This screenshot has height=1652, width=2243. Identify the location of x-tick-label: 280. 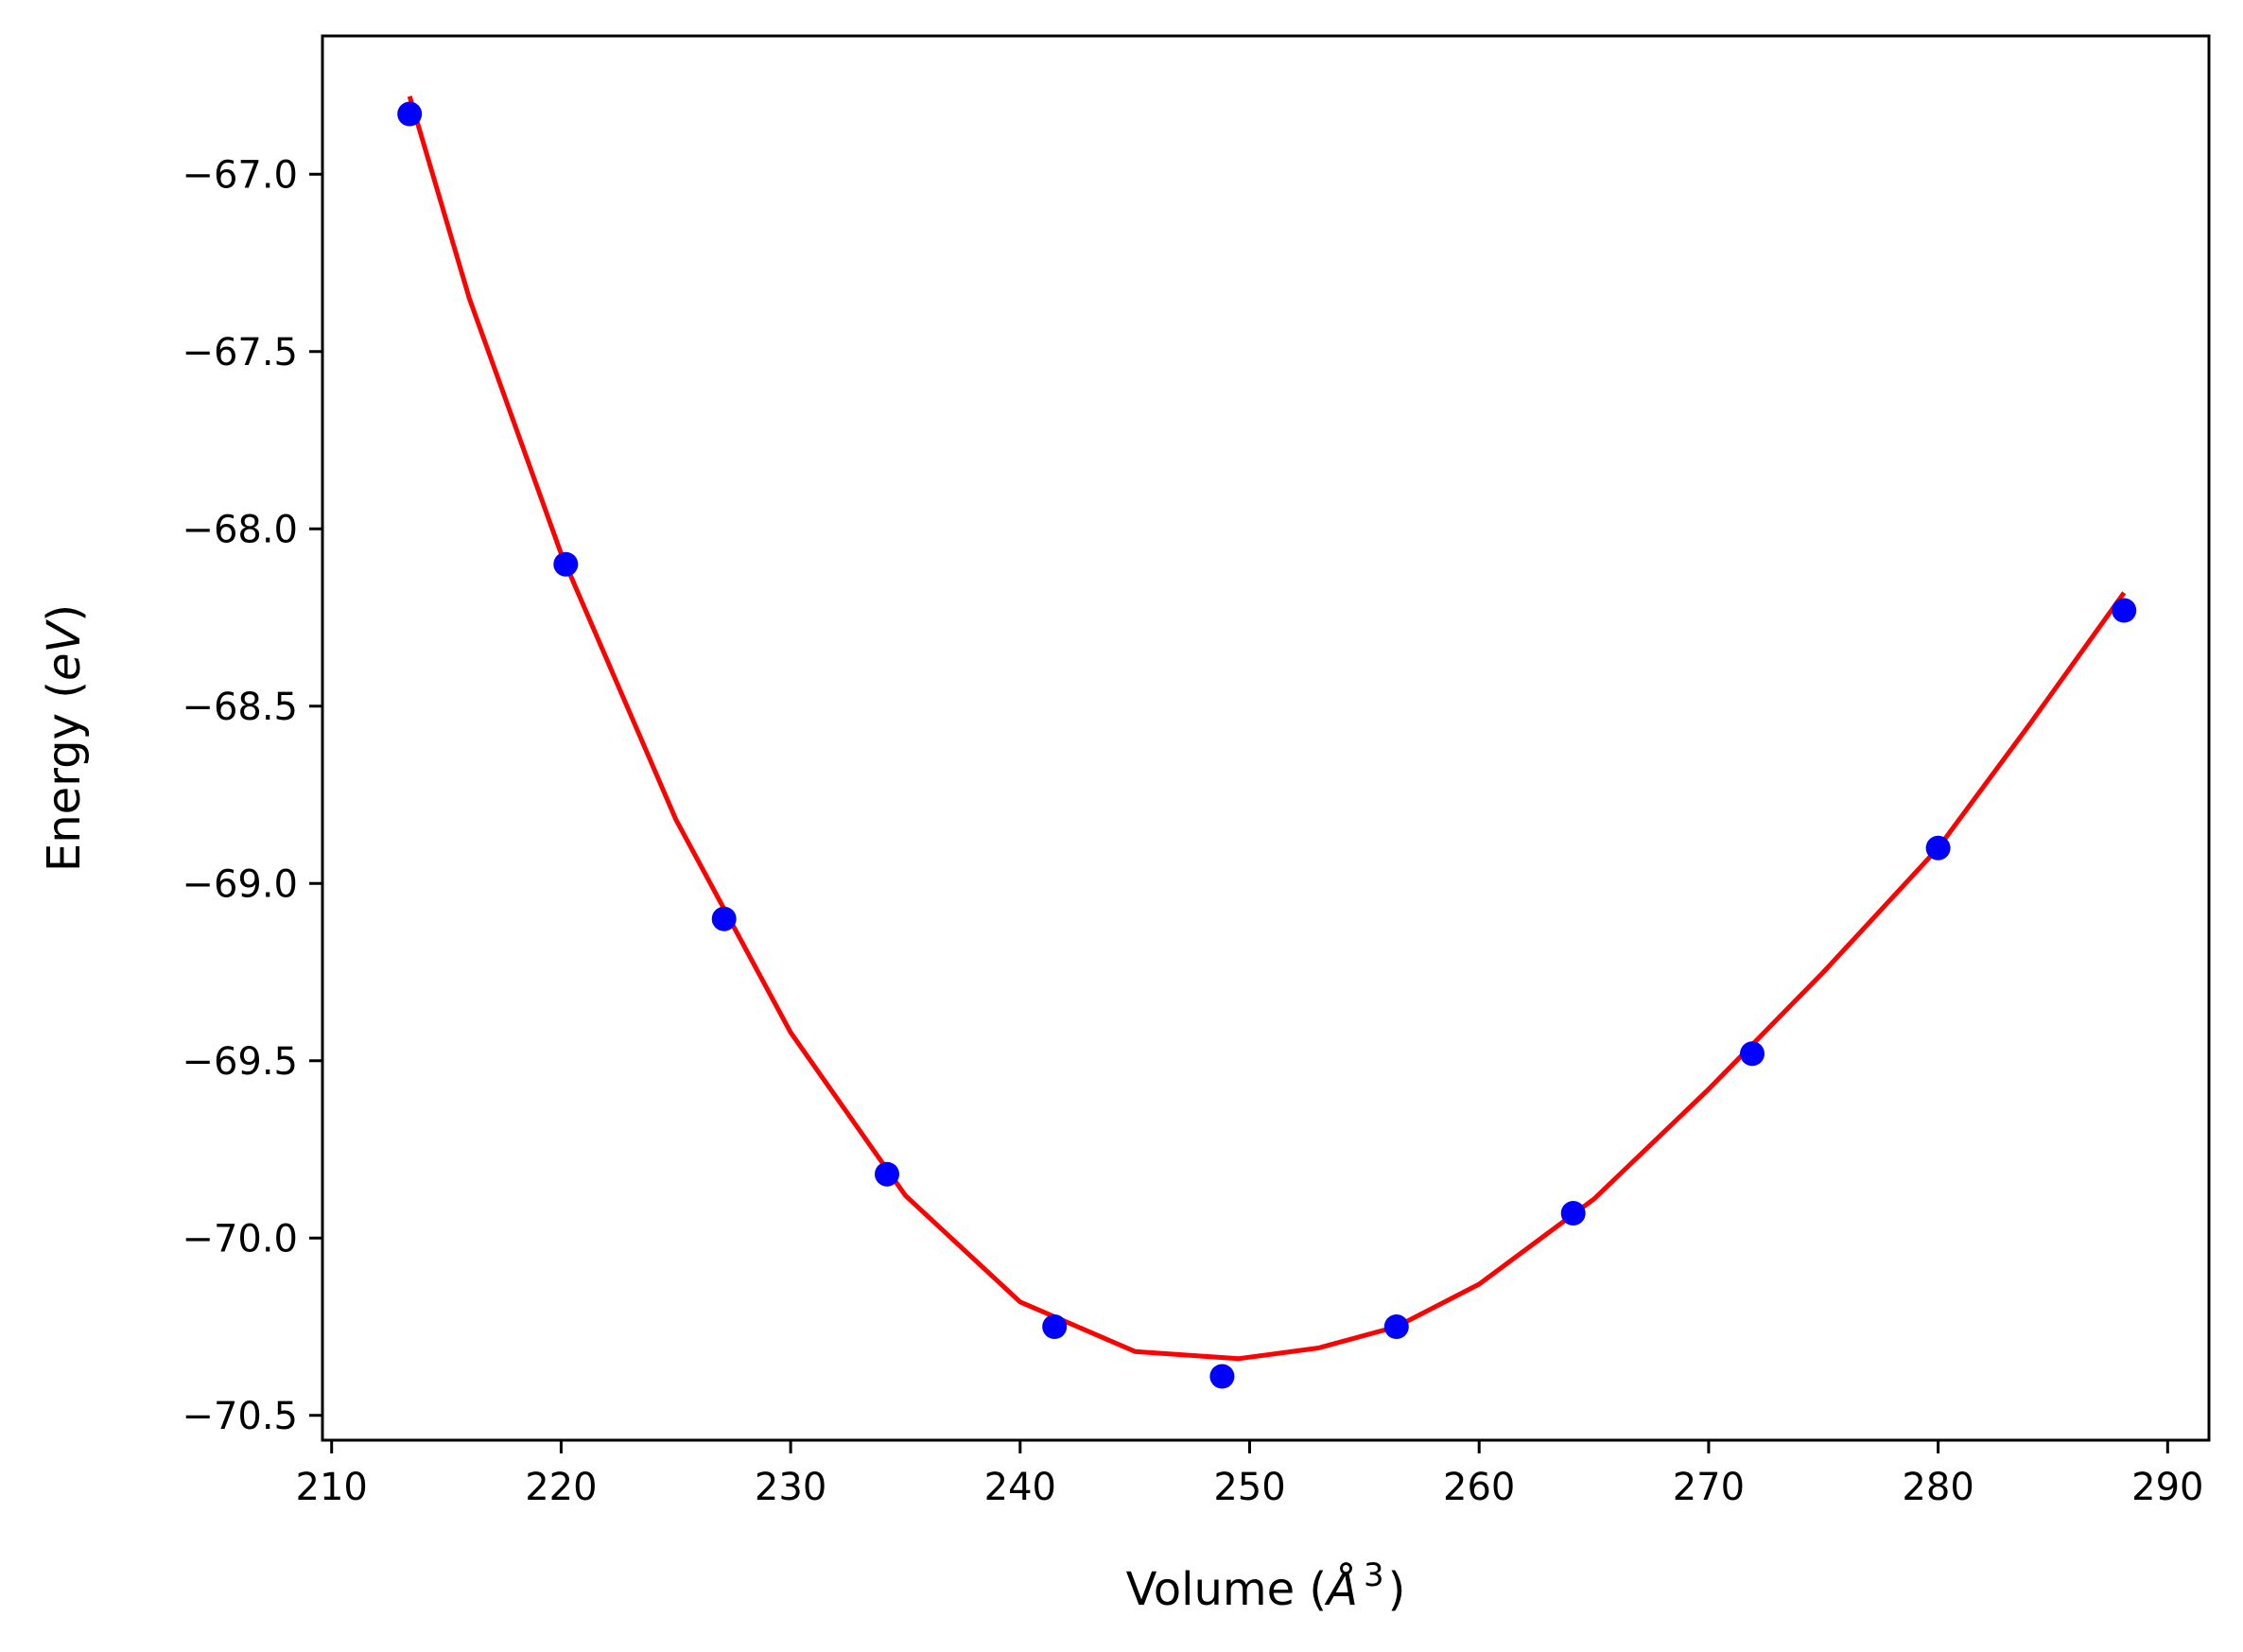
(1937, 1488).